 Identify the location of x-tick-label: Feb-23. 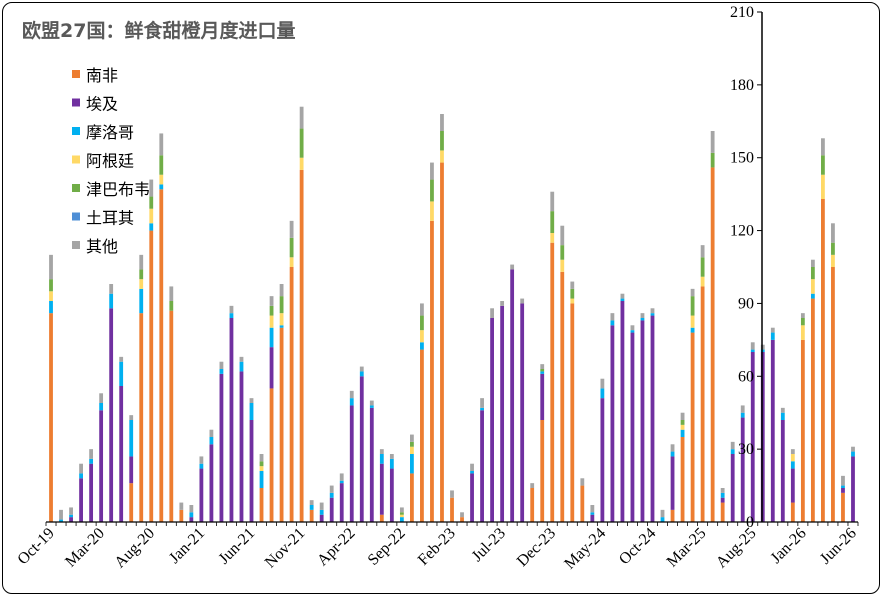
(437, 547).